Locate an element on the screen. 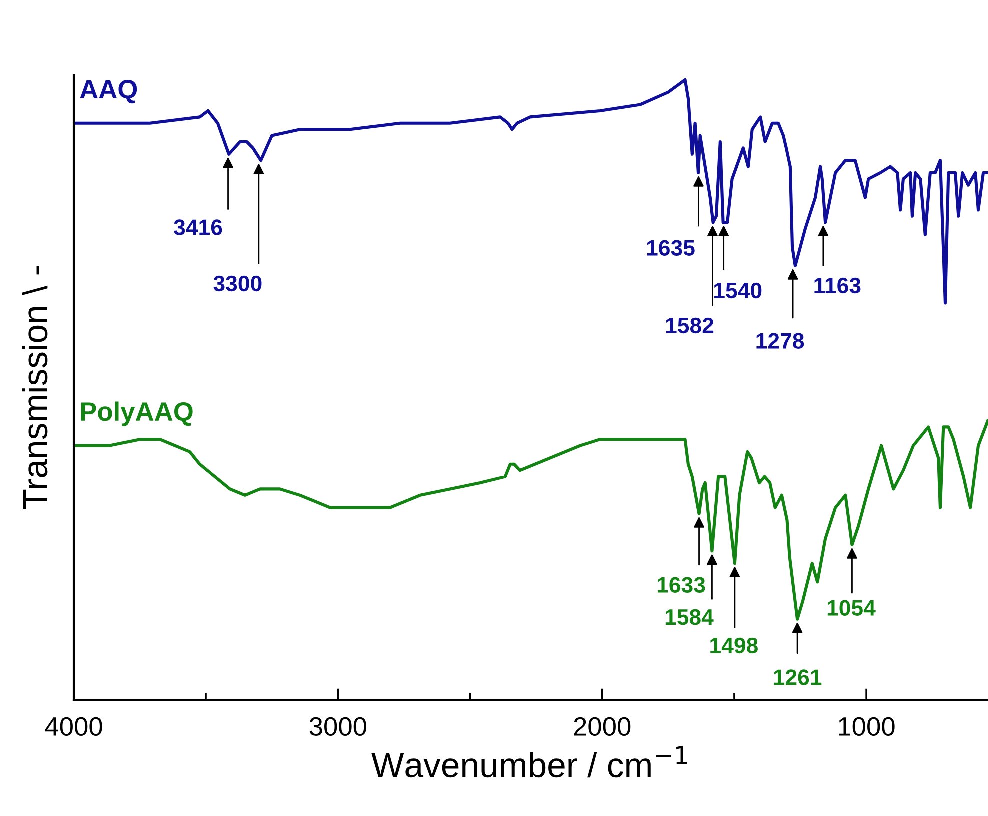 The width and height of the screenshot is (988, 816). annotation: 1163 is located at coordinates (837, 286).